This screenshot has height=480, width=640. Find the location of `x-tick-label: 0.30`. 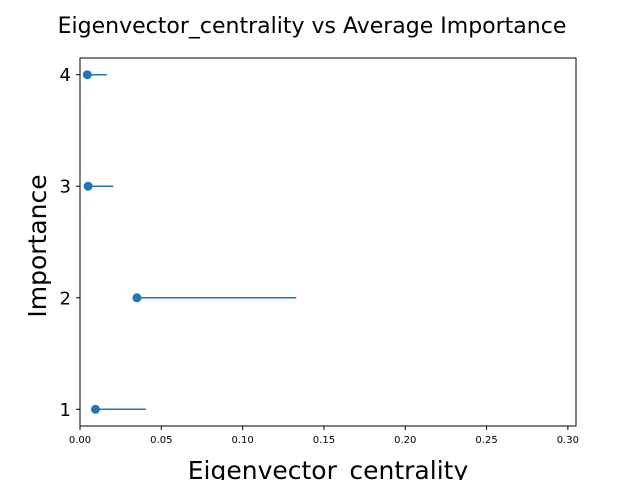

x-tick-label: 0.30 is located at coordinates (568, 440).